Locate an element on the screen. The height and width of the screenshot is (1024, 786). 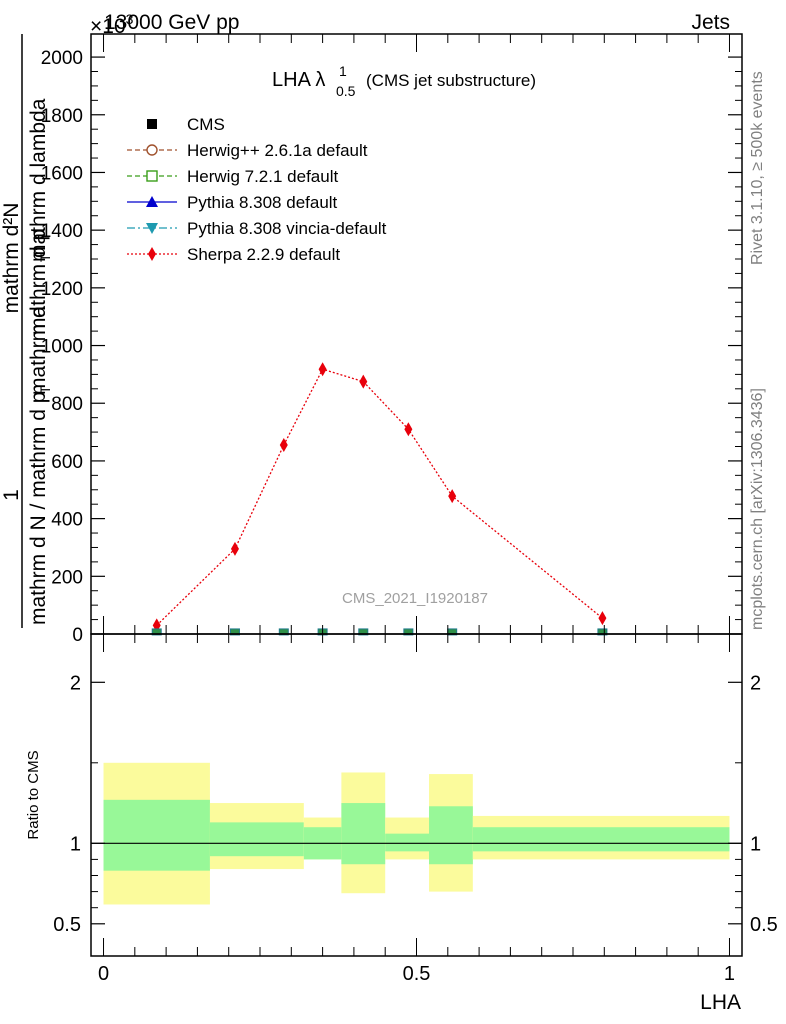
sherpa-line is located at coordinates (379, 497).